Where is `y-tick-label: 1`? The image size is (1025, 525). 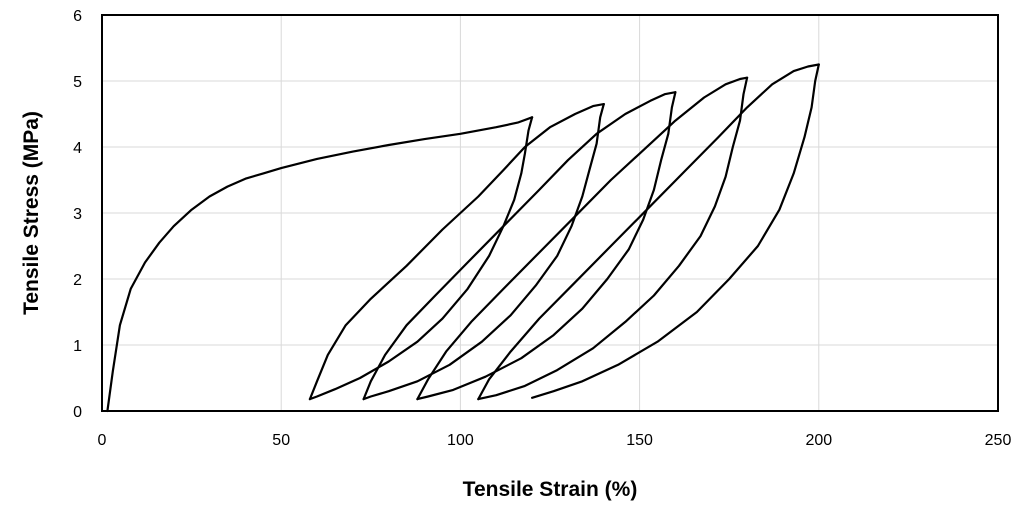 y-tick-label: 1 is located at coordinates (77, 346).